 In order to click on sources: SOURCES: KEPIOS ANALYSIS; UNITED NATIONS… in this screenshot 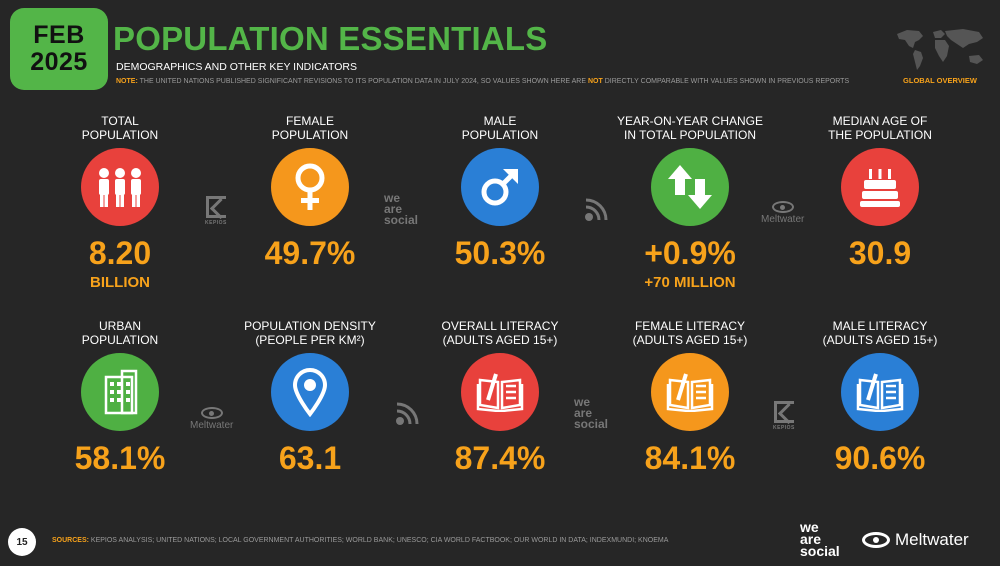, I will do `click(360, 540)`.